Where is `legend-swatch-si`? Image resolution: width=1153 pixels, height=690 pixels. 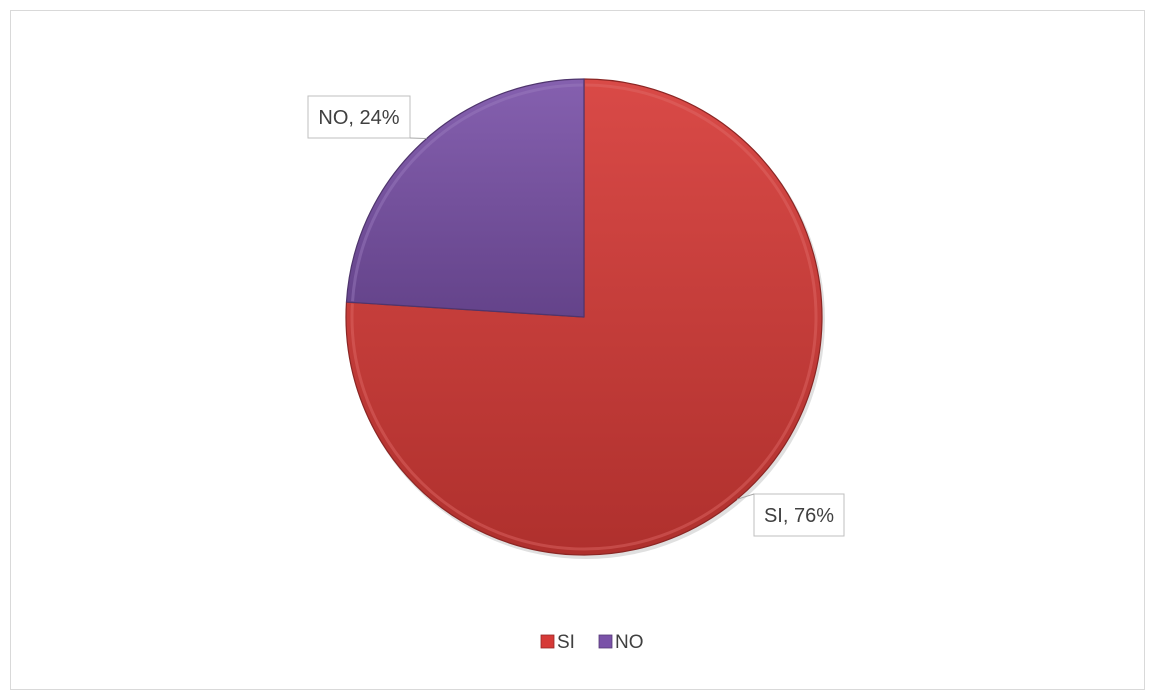
legend-swatch-si is located at coordinates (547, 641).